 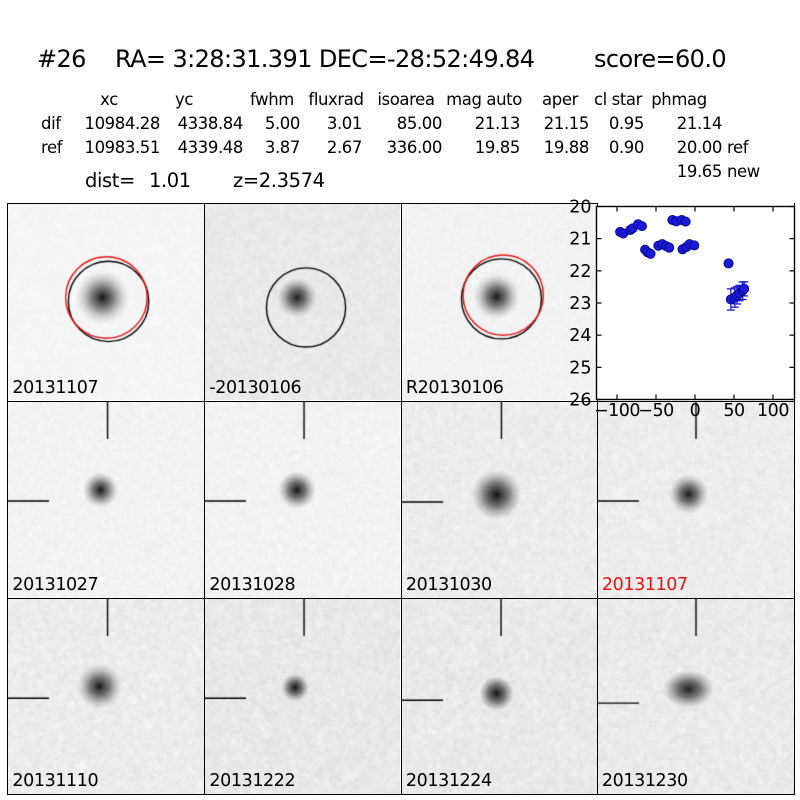 What do you see at coordinates (109, 99) in the screenshot?
I see `col-header-xc: xc` at bounding box center [109, 99].